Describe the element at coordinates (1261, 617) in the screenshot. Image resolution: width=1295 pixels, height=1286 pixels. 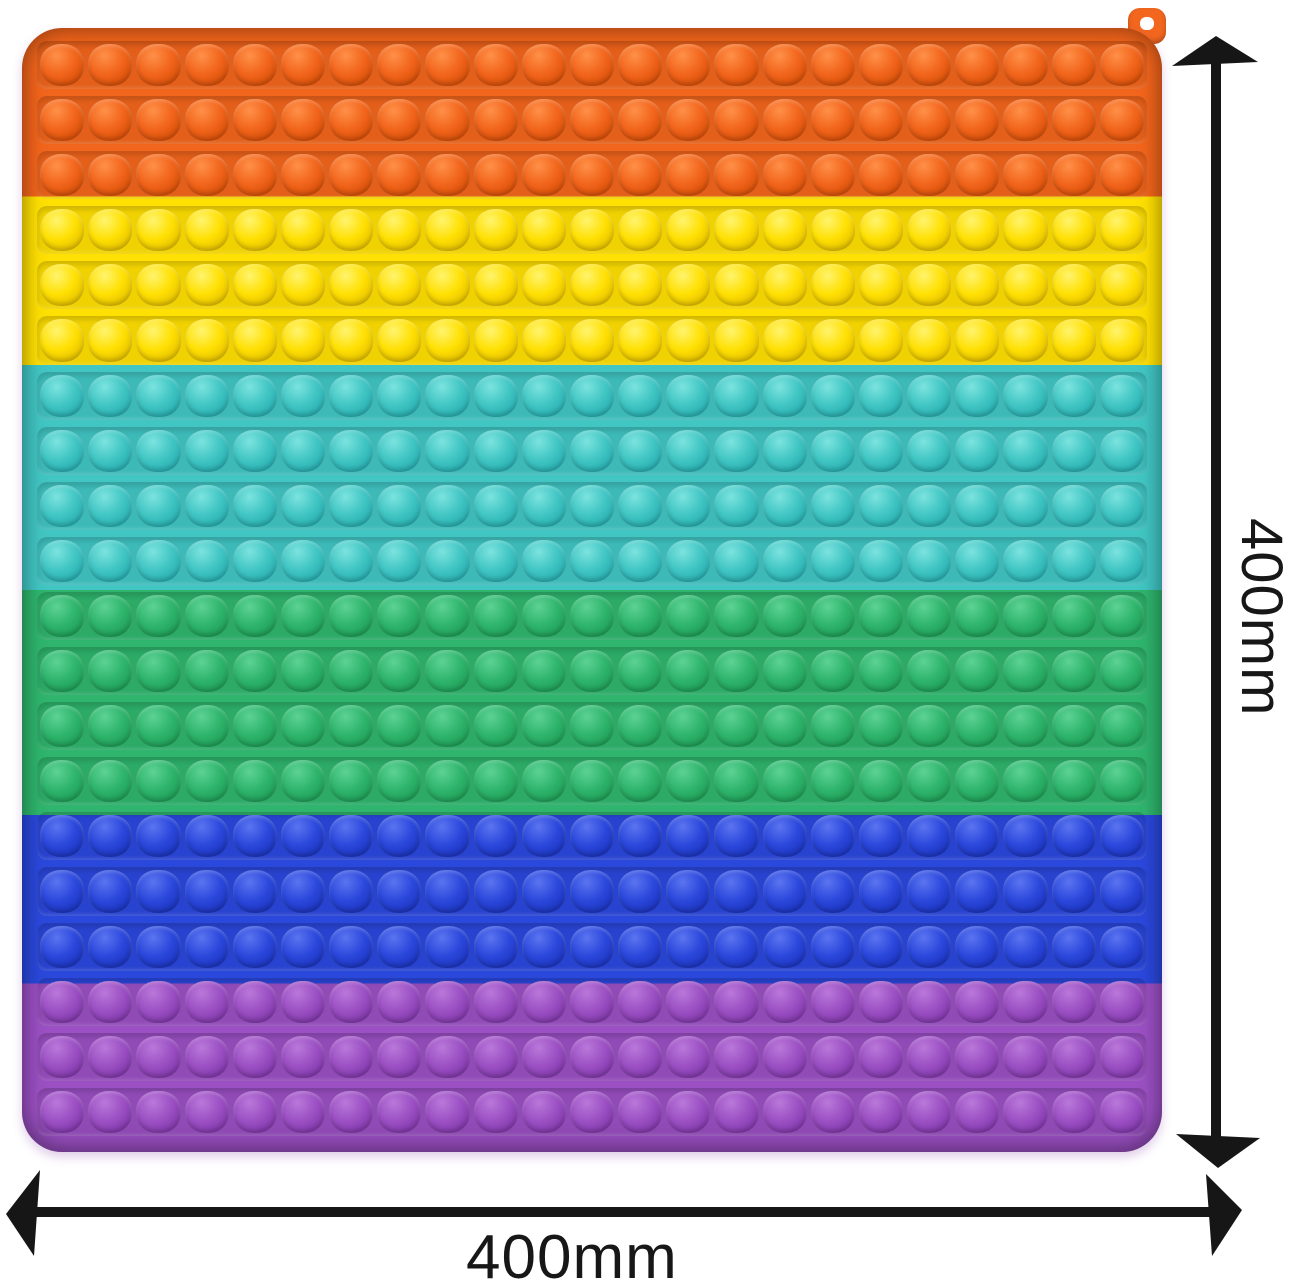
I see `height-dimension-label: 400mm` at that location.